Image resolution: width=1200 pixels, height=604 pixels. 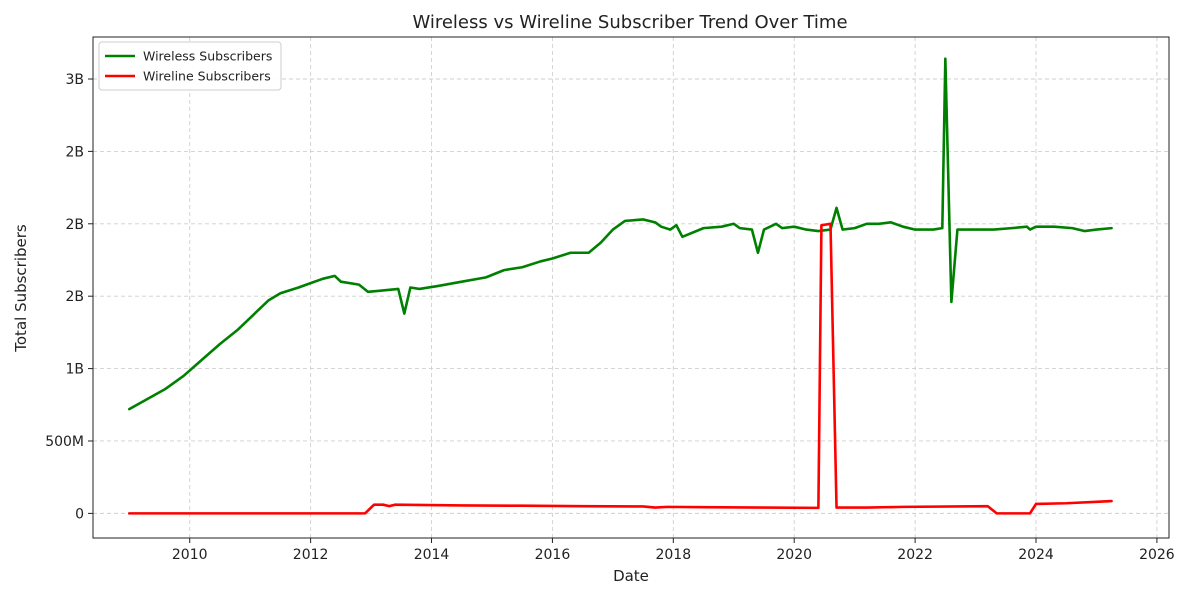 What do you see at coordinates (21, 288) in the screenshot?
I see `y-axis-label: Total Subscribers` at bounding box center [21, 288].